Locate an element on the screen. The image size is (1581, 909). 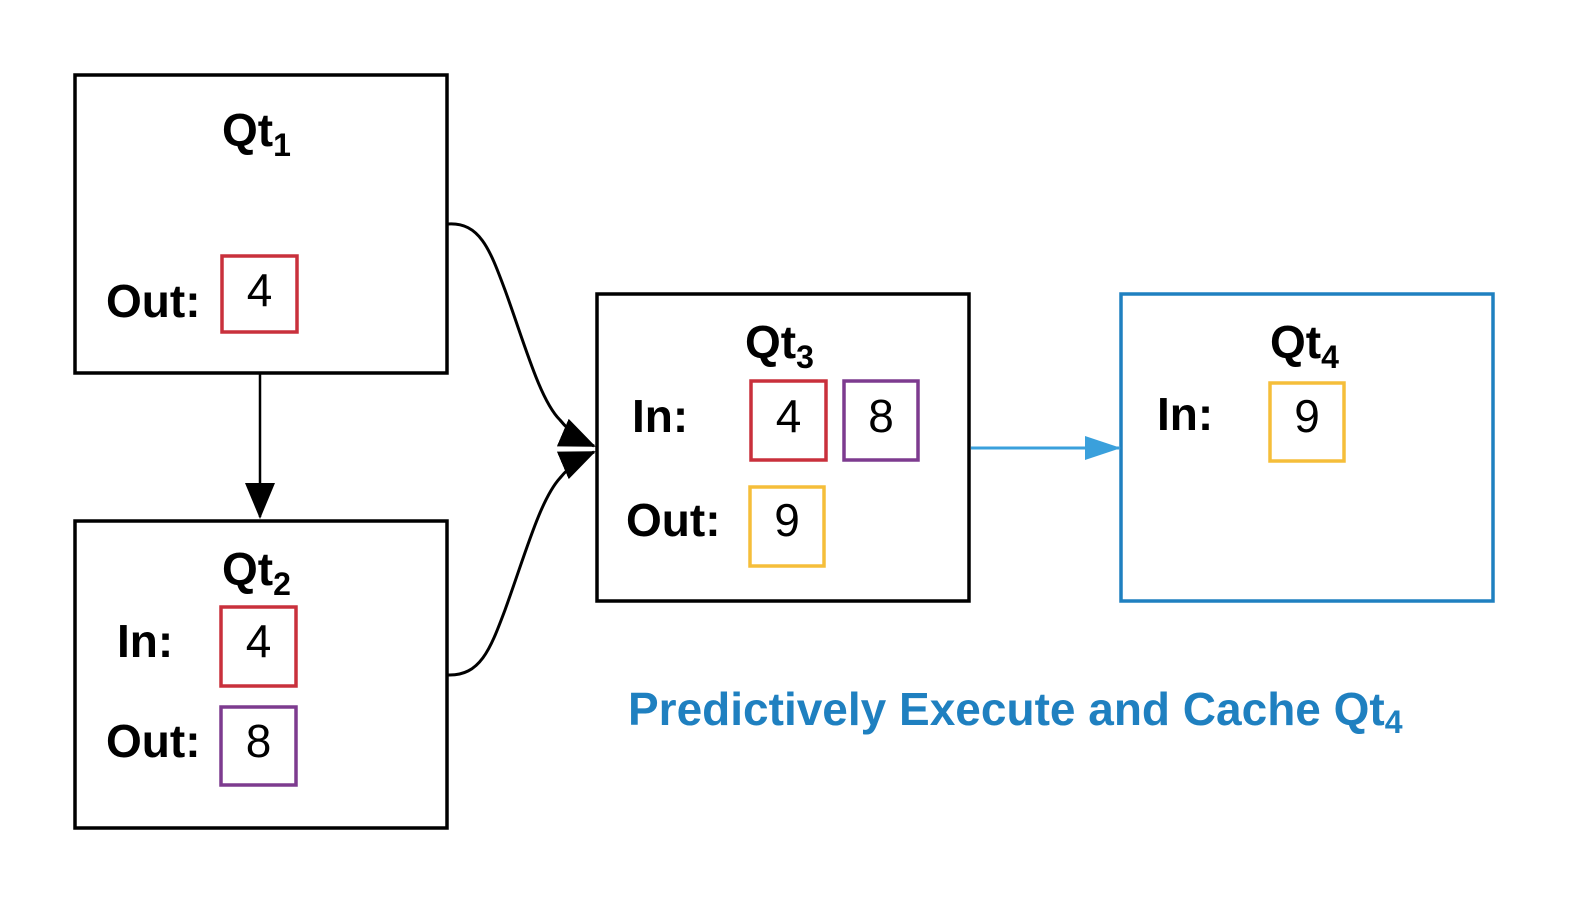
node-qt4-in-box is located at coordinates (1307, 422).